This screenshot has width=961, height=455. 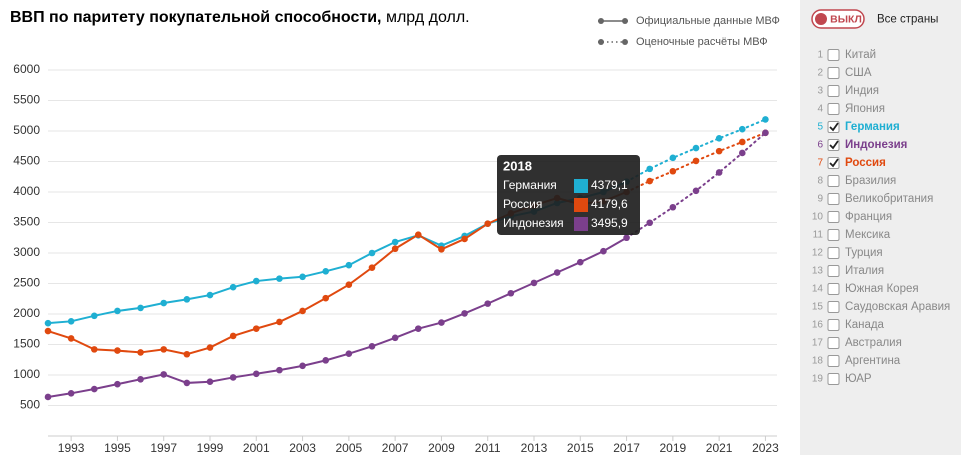 I want to click on x-tick-label: 2003, so click(x=302, y=448).